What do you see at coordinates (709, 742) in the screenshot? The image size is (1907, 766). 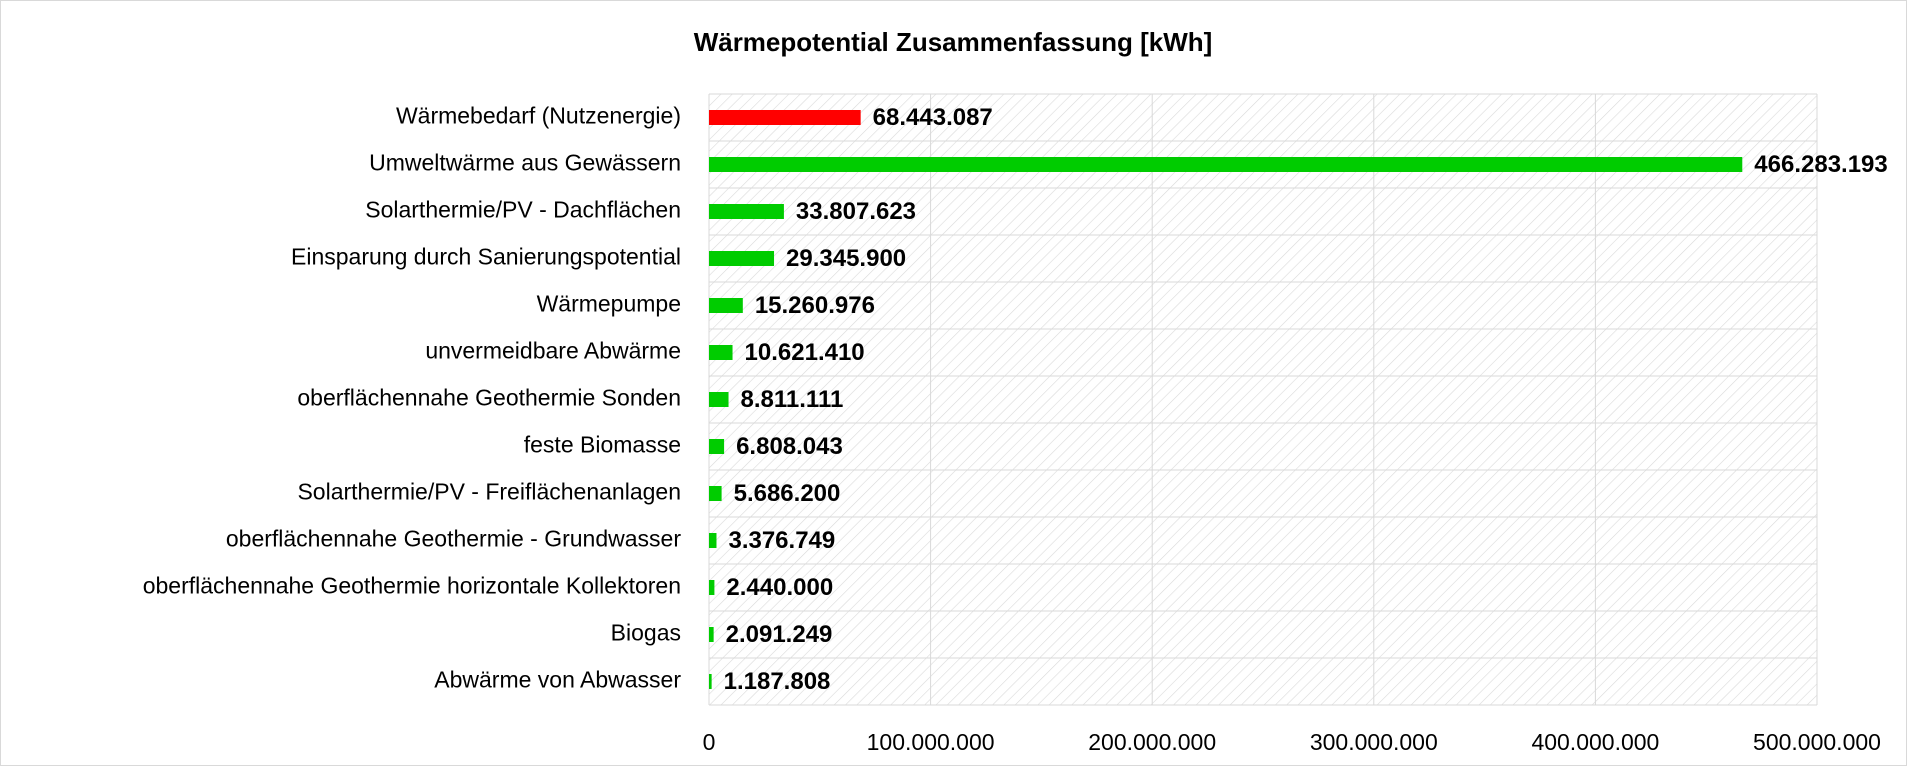 I see `x-tick-label: 0` at bounding box center [709, 742].